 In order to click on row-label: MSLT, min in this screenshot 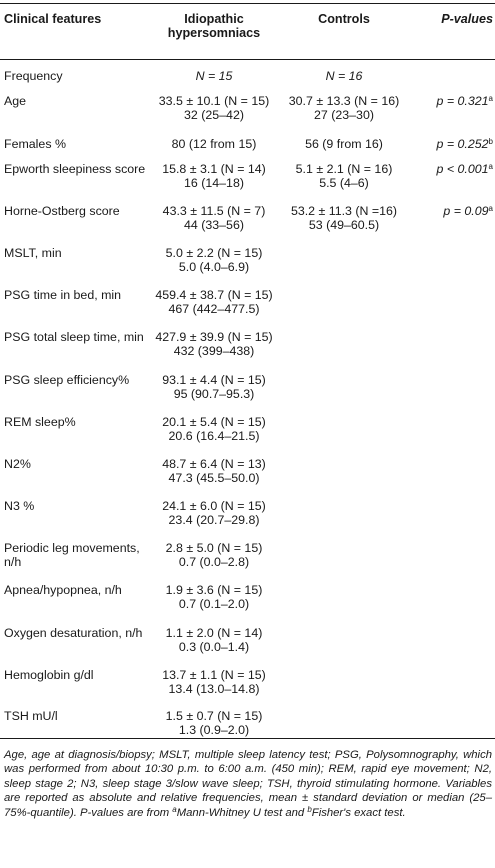, I will do `click(33, 253)`.